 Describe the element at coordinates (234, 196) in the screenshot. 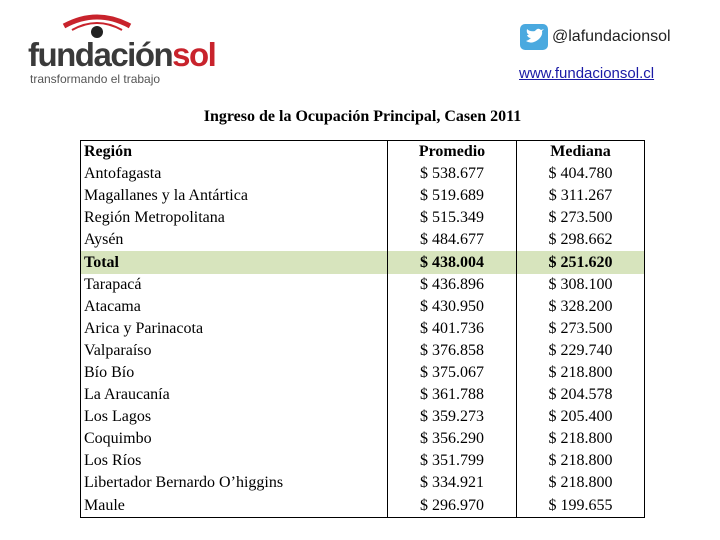

I see `table-cell: Magallanes y la Antártica` at that location.